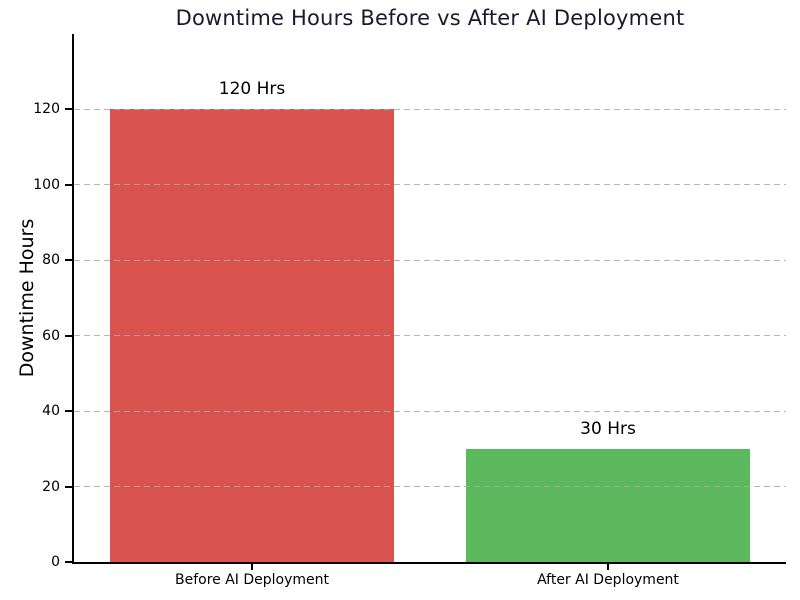 The image size is (800, 600). I want to click on y-axis-tick-label-100: 100, so click(46, 184).